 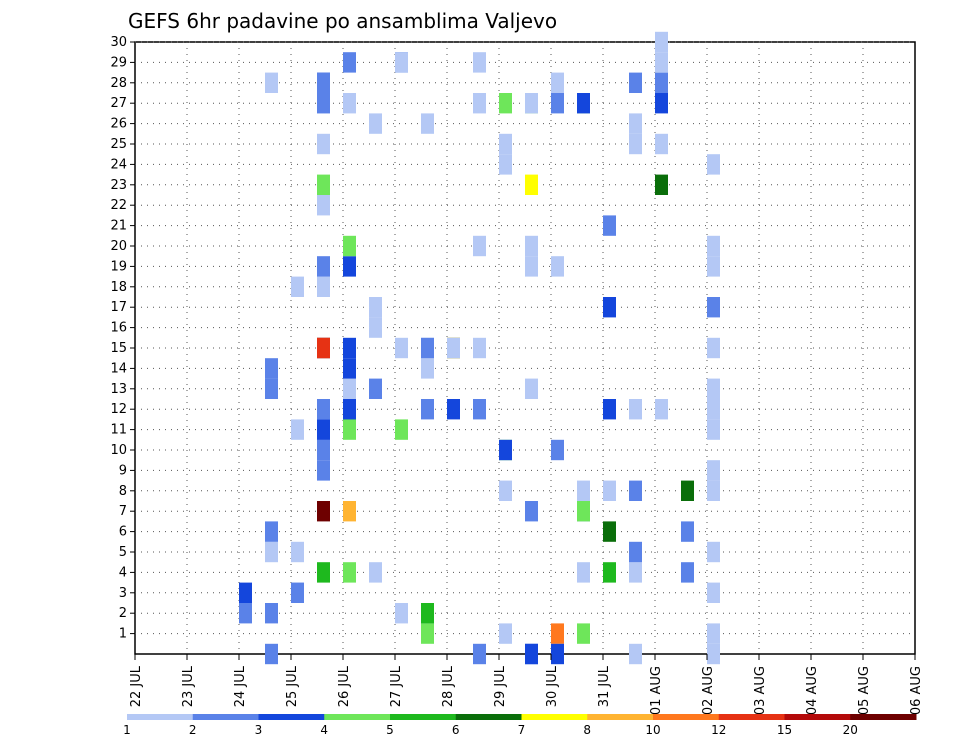 What do you see at coordinates (916, 690) in the screenshot?
I see `x-tick-label: 06 AUG` at bounding box center [916, 690].